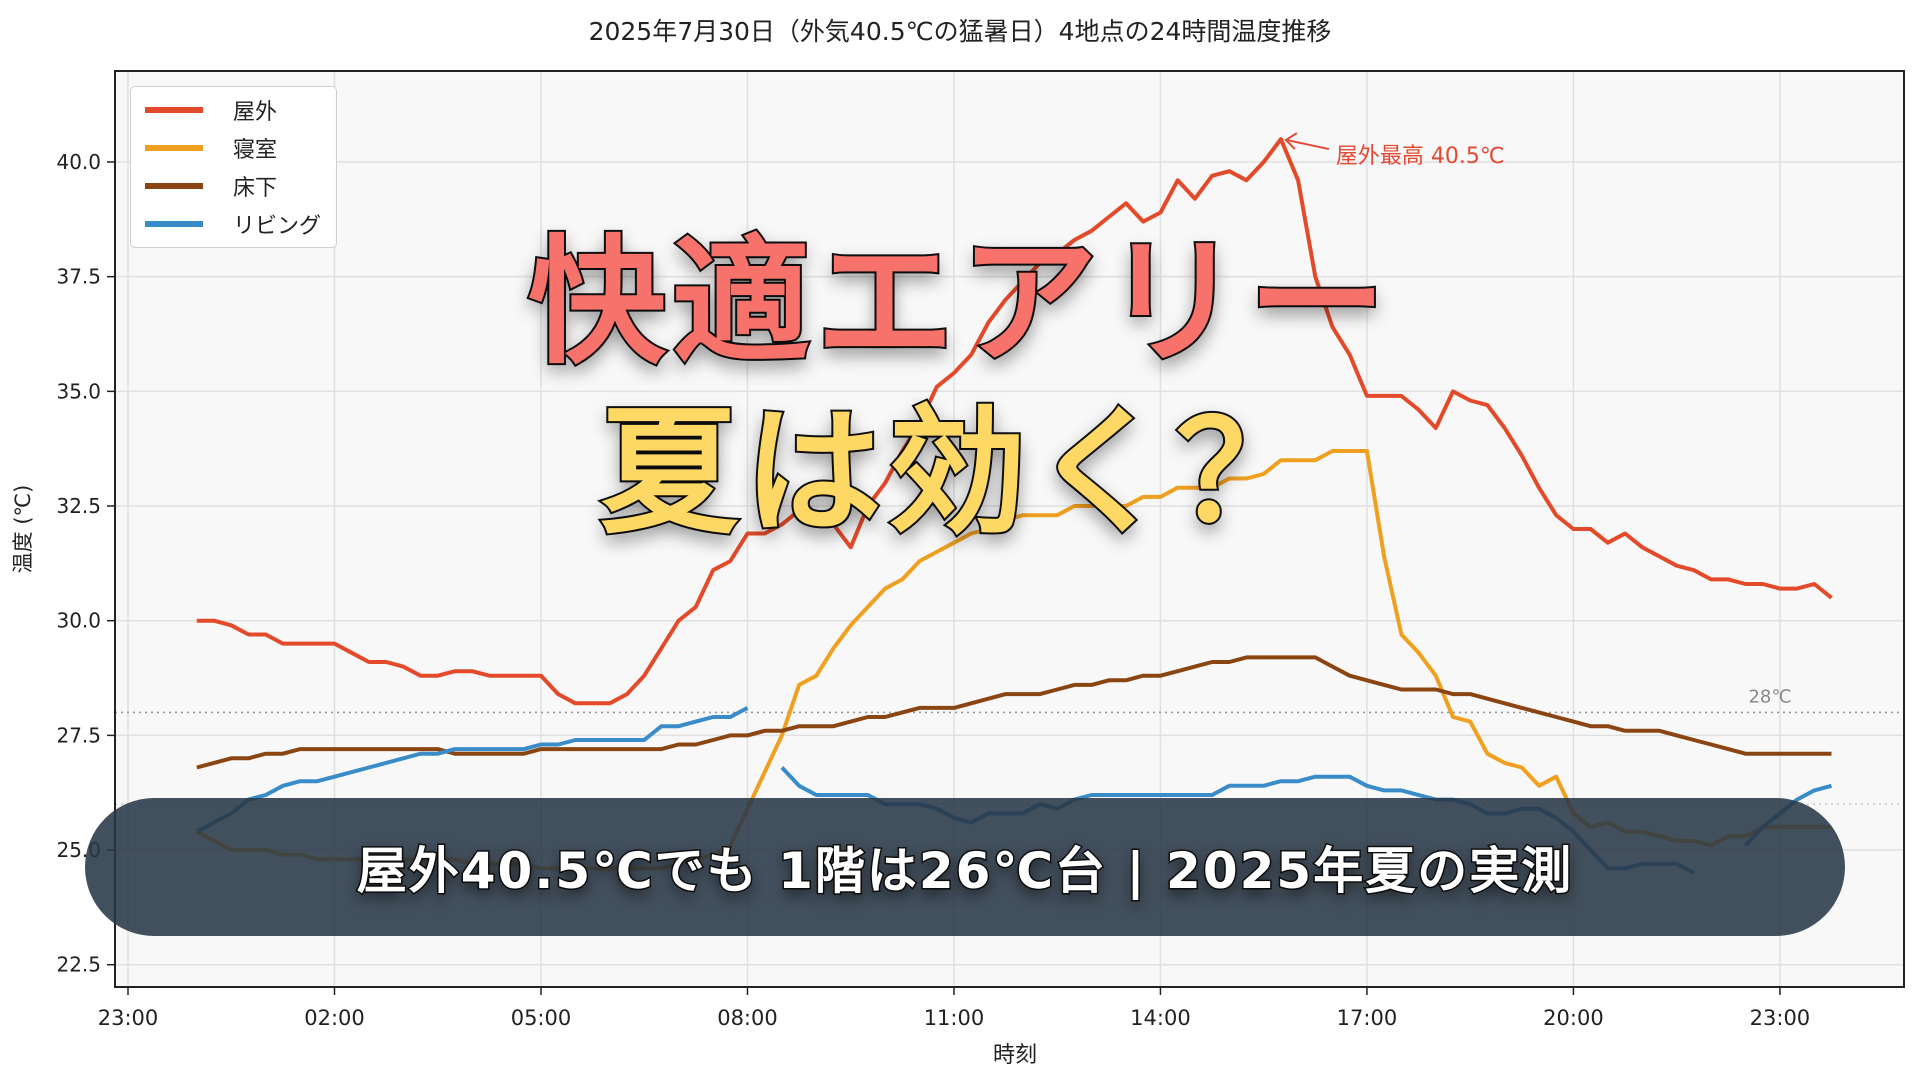 The height and width of the screenshot is (1080, 1920). What do you see at coordinates (23, 529) in the screenshot?
I see `y-axis-label: 温度 (℃)` at bounding box center [23, 529].